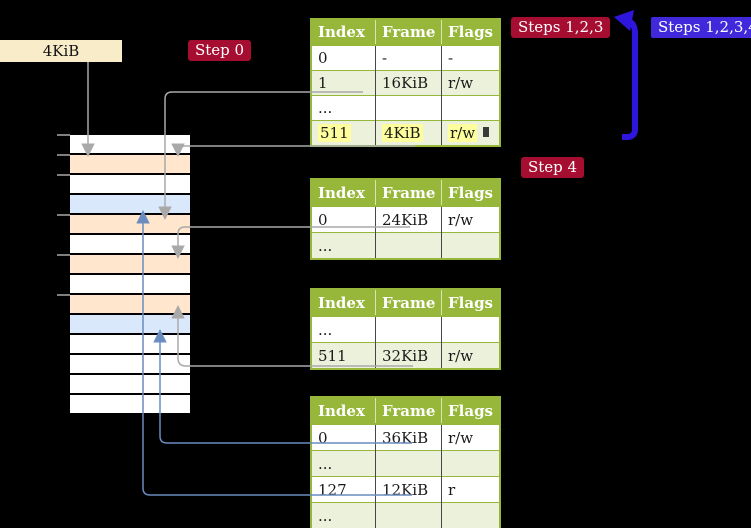  I want to click on badge-steps-1234: Steps 1,2,3,4, so click(701, 27).